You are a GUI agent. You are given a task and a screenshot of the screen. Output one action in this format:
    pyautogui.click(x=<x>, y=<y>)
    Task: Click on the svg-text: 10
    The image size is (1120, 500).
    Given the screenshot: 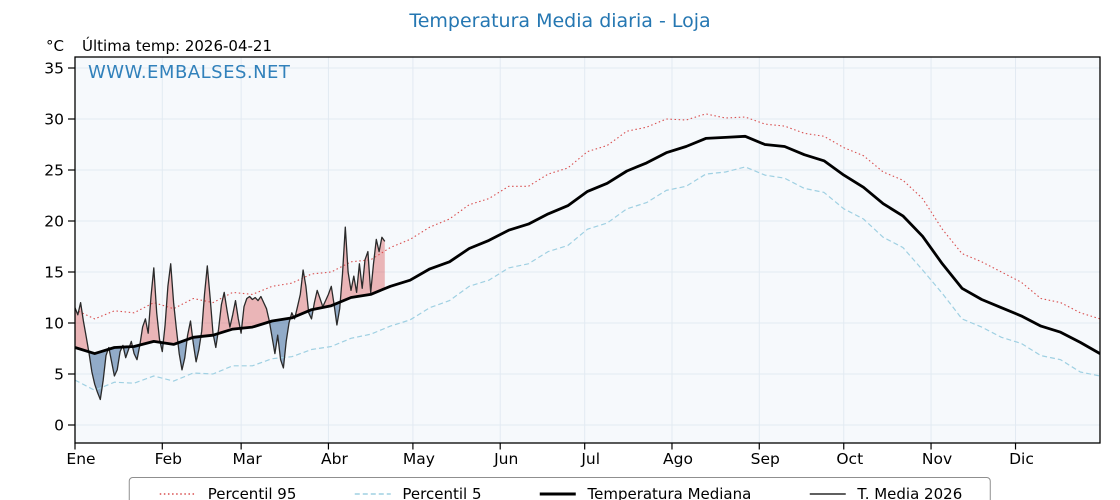 What is the action you would take?
    pyautogui.click(x=54, y=324)
    